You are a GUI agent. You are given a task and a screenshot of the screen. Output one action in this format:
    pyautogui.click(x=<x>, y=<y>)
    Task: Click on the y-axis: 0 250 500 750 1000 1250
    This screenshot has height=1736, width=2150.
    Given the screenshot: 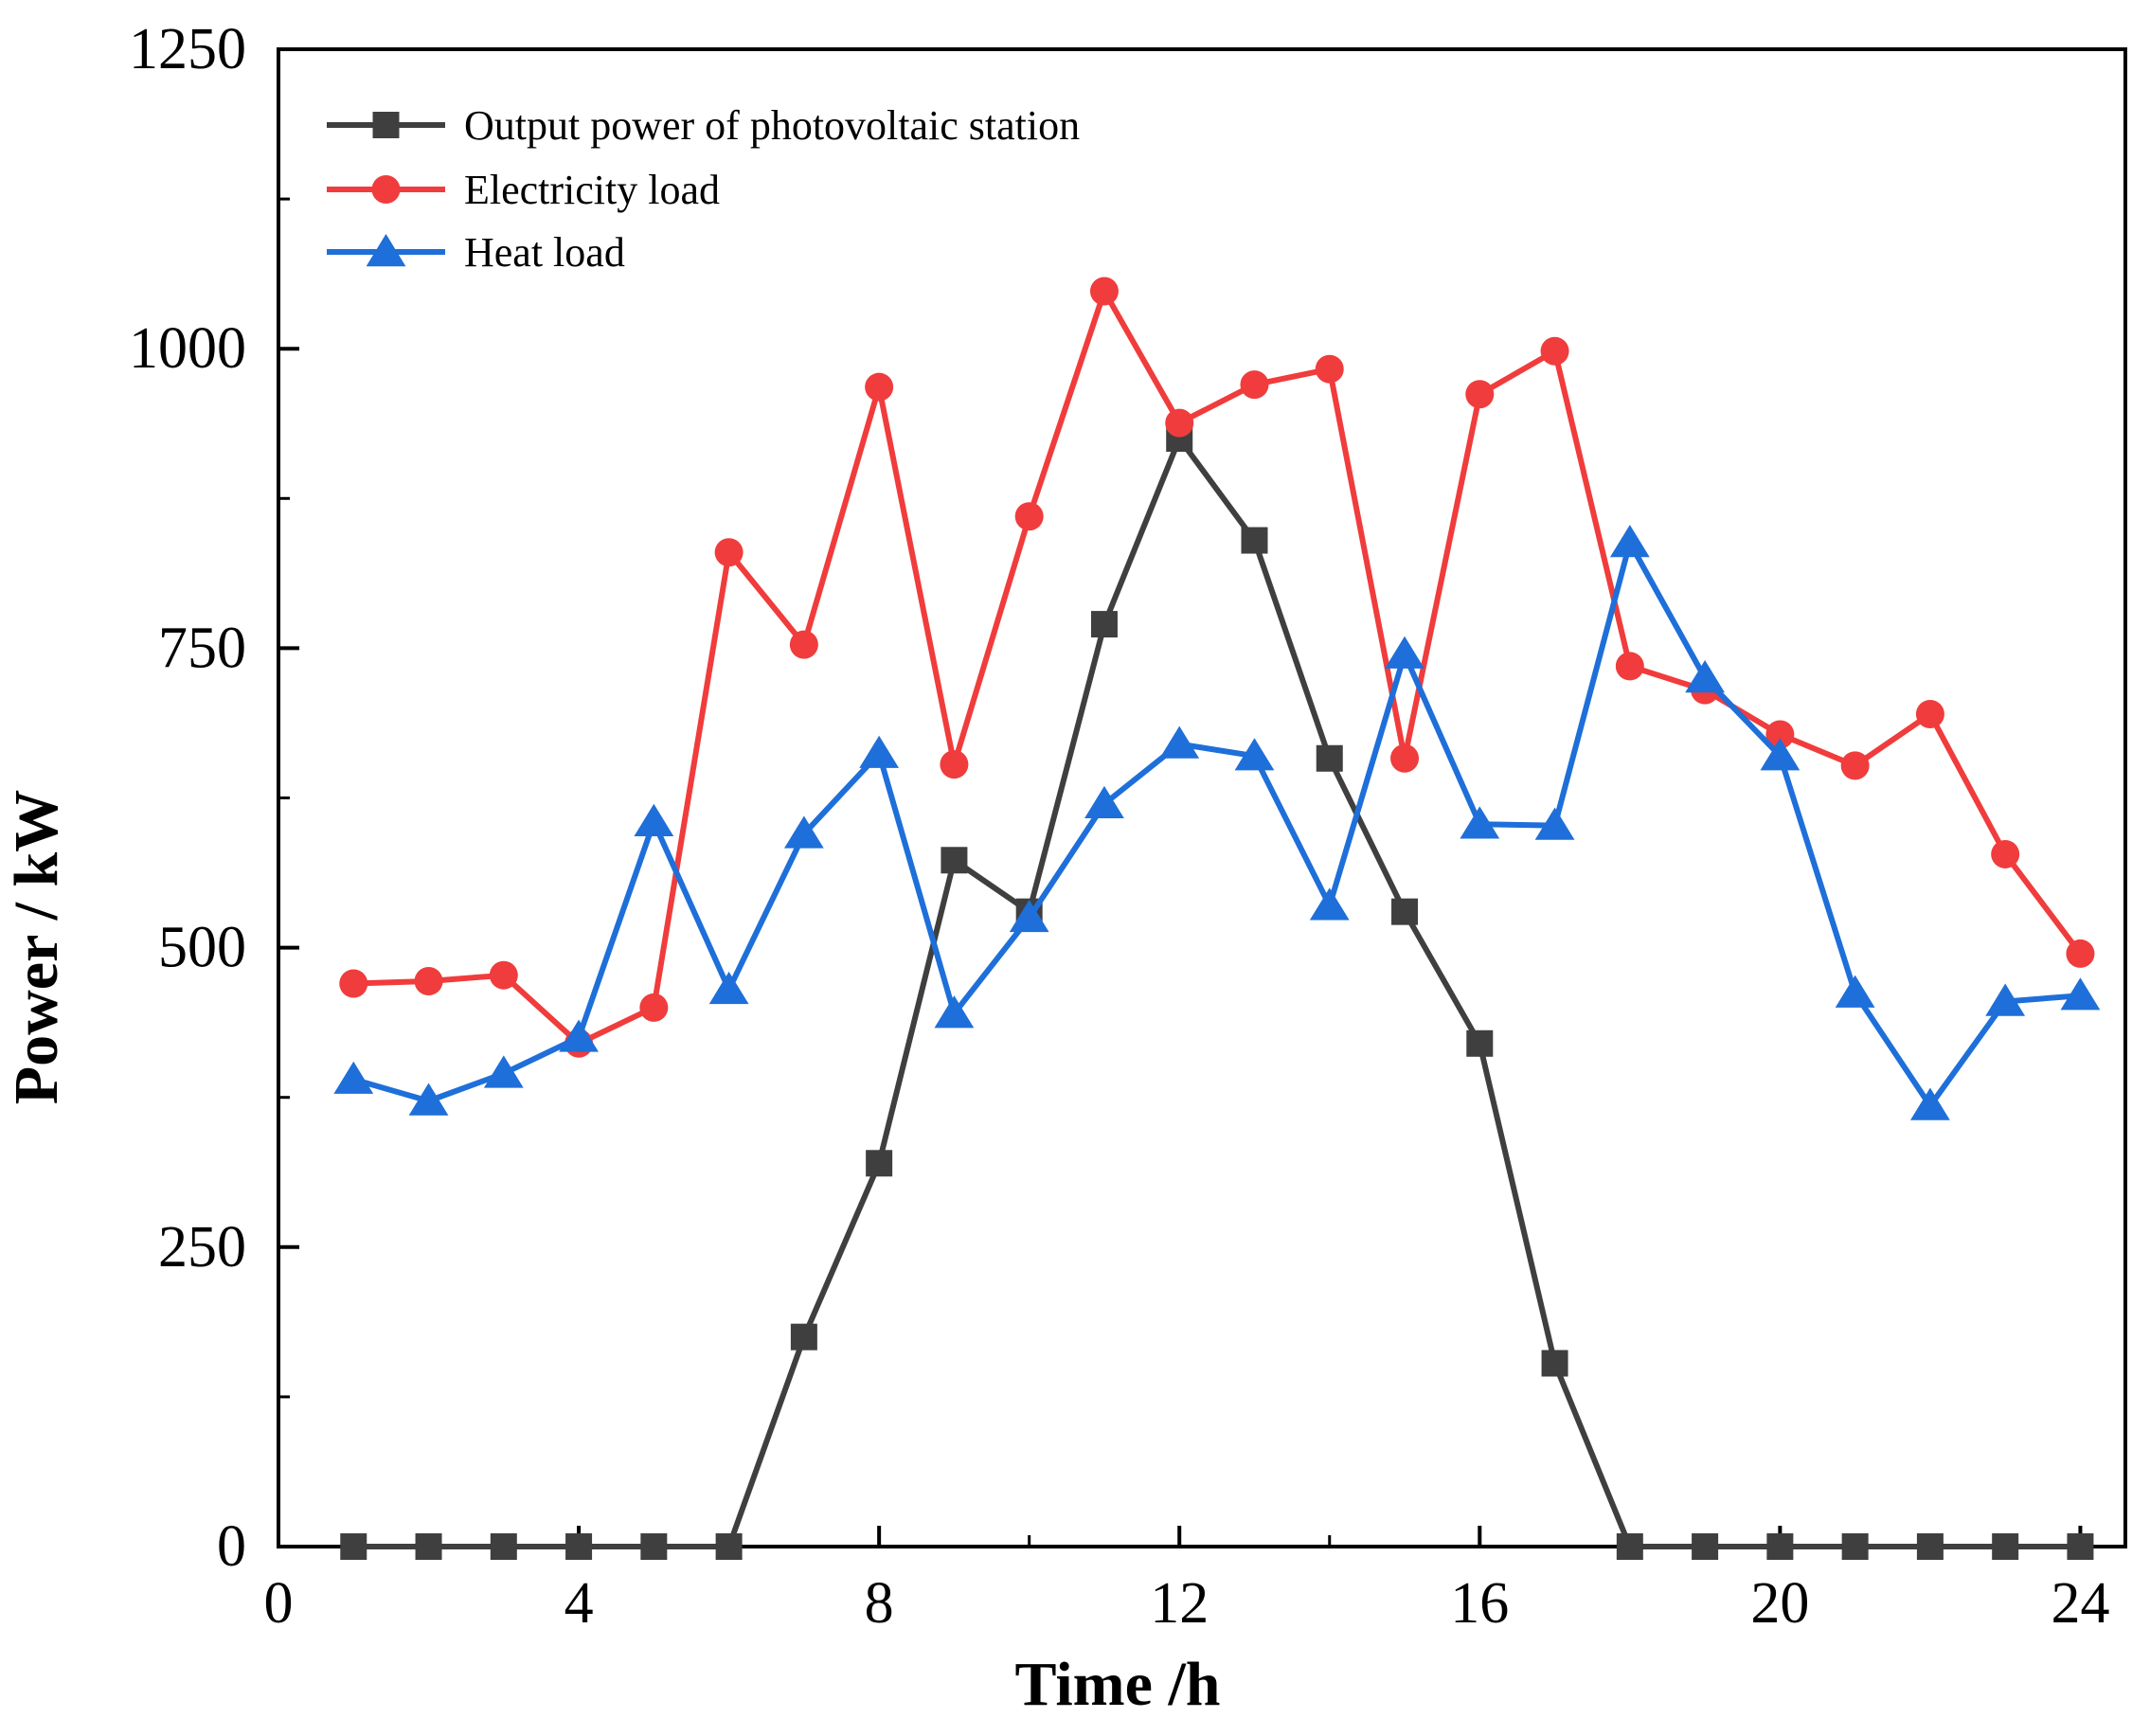 What is the action you would take?
    pyautogui.click(x=214, y=798)
    